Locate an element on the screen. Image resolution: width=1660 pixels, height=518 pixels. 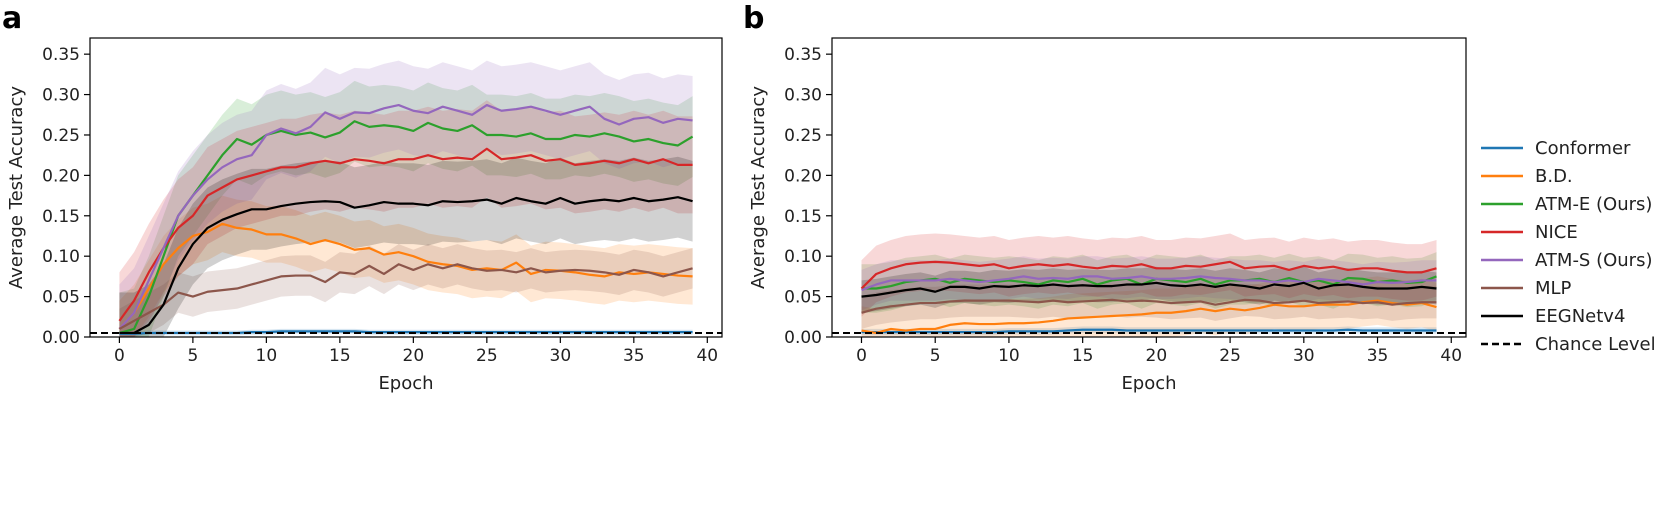
legend-label: ATM-S (Ours) is located at coordinates (1593, 260).